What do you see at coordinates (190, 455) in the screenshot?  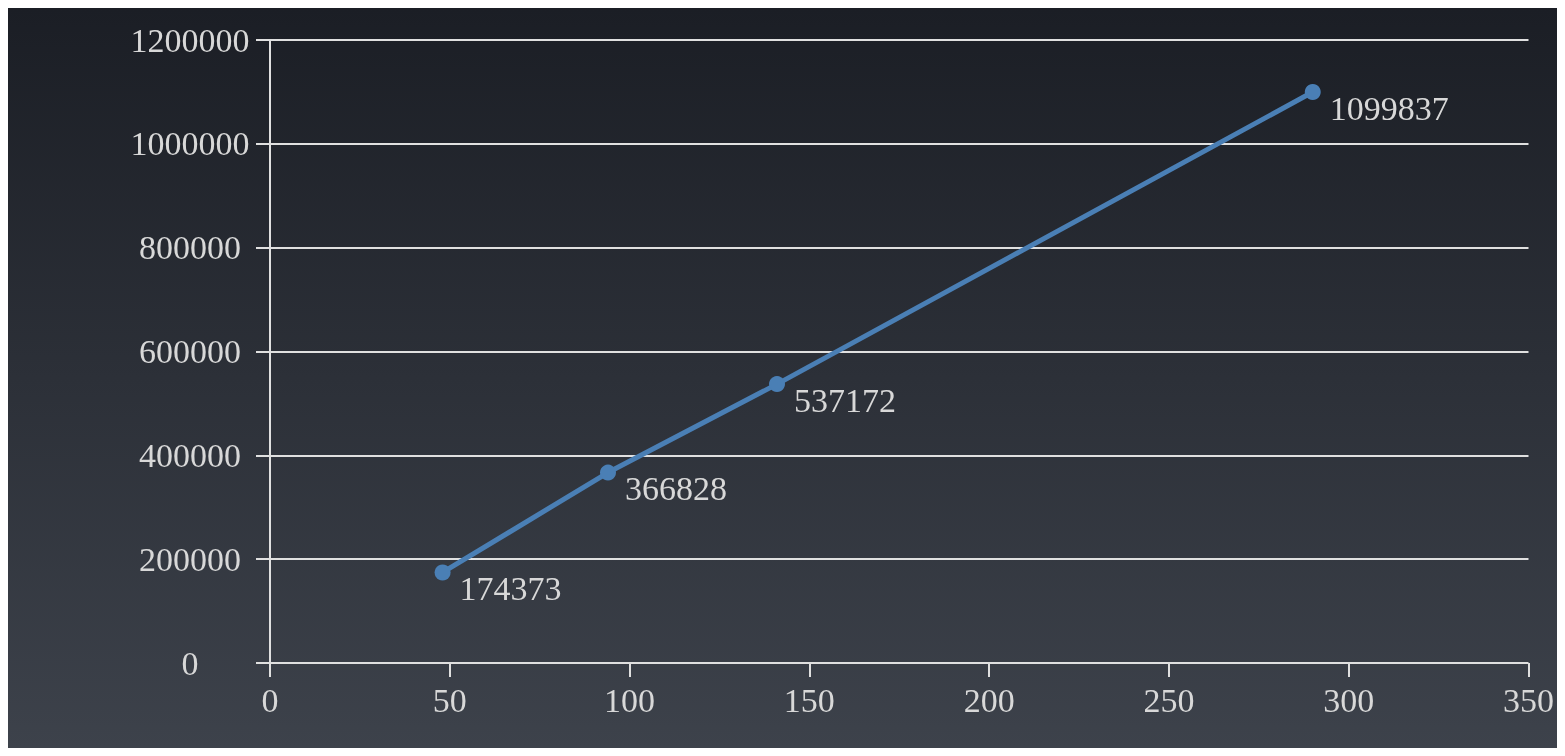 I see `y-tick-label: 400000` at bounding box center [190, 455].